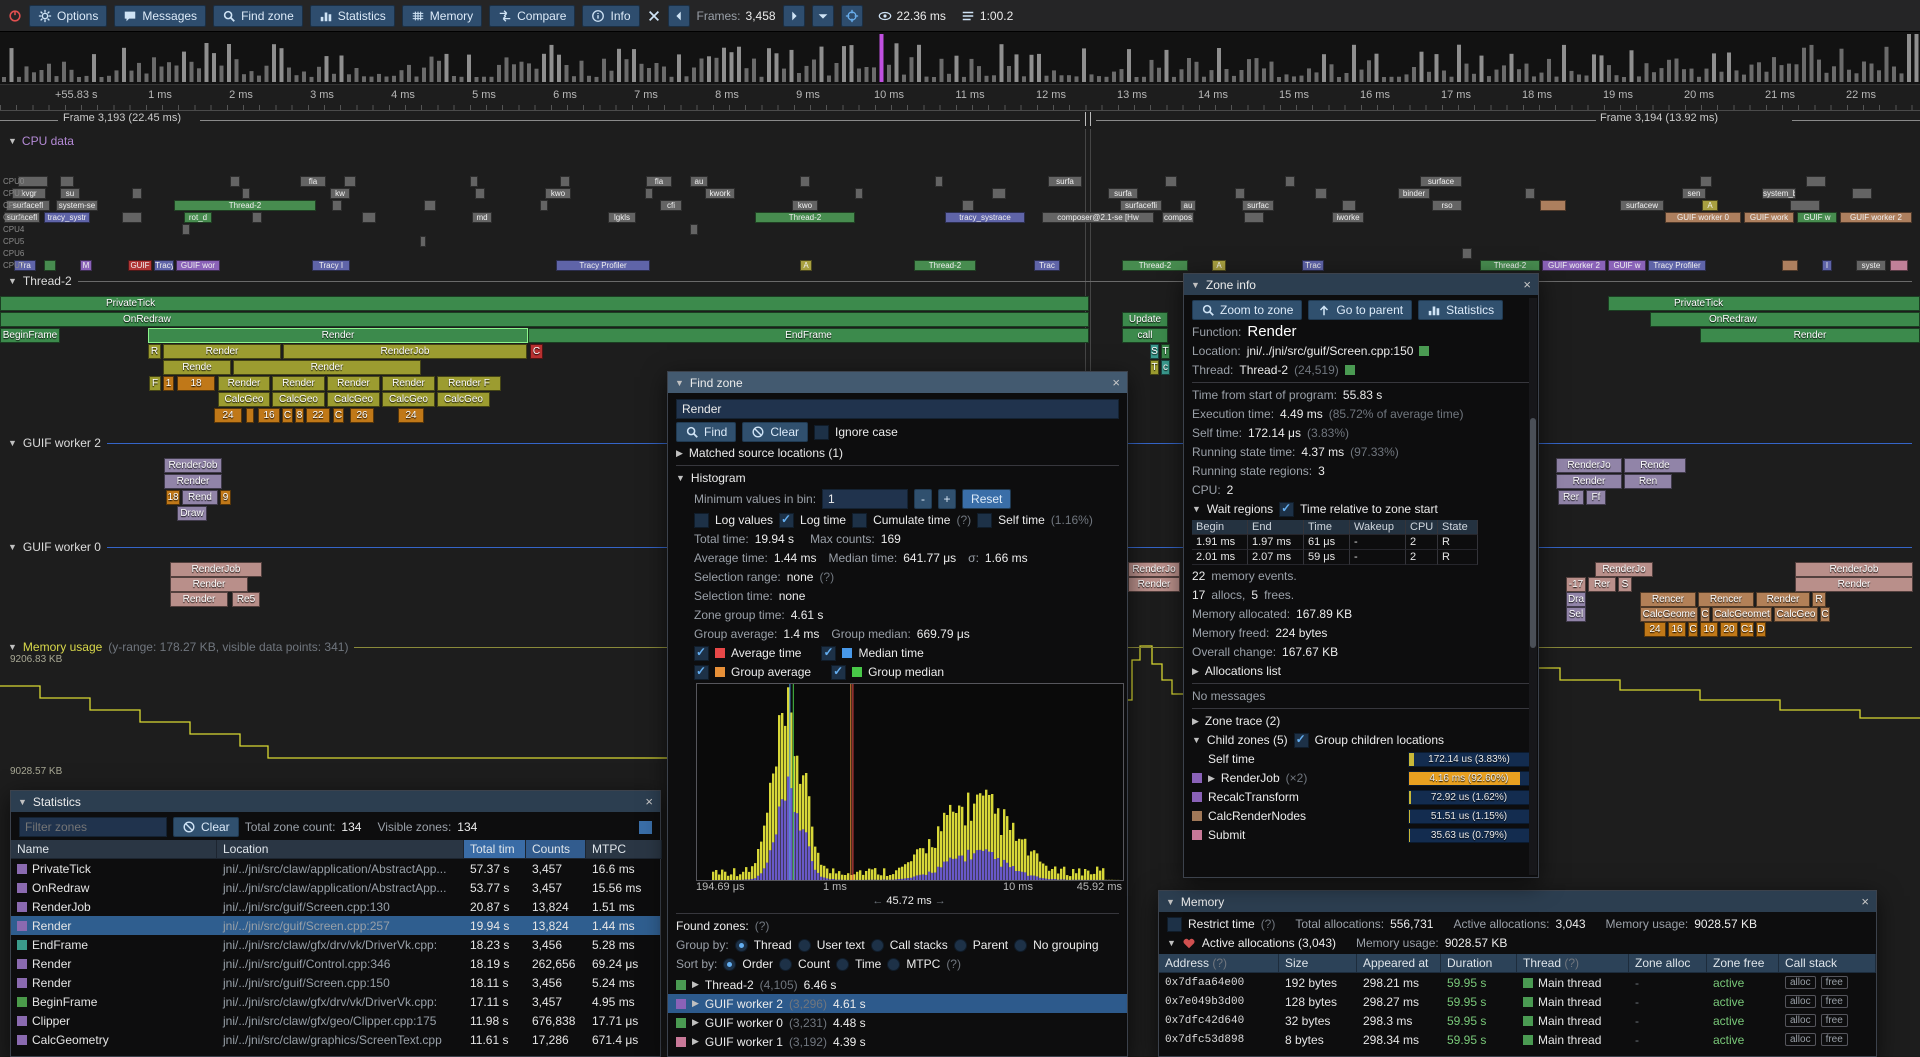  I want to click on cpu-zone: kvgr, so click(29, 193).